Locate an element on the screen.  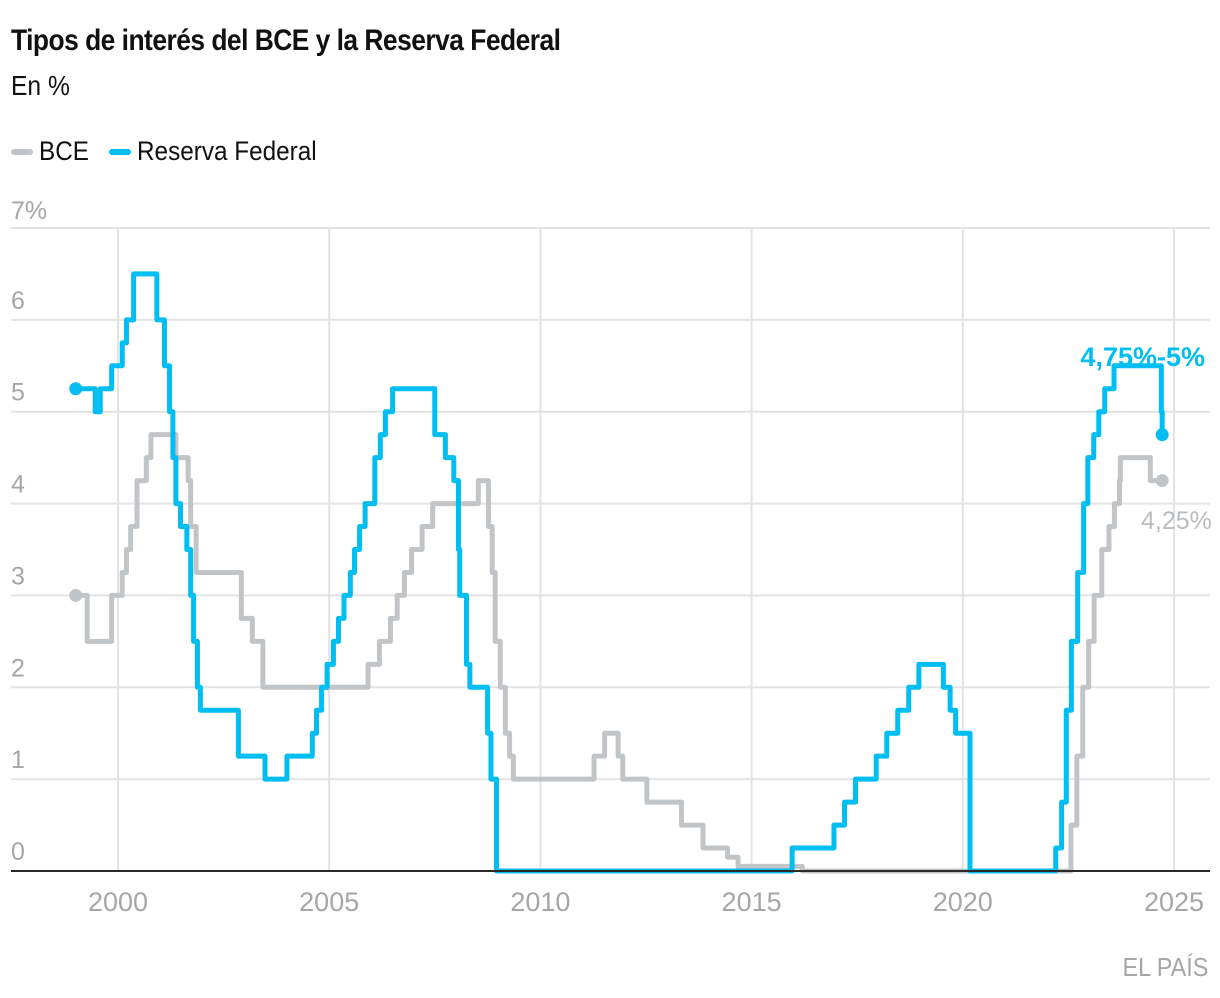
legend: BCE Reserva Federal is located at coordinates (180, 151).